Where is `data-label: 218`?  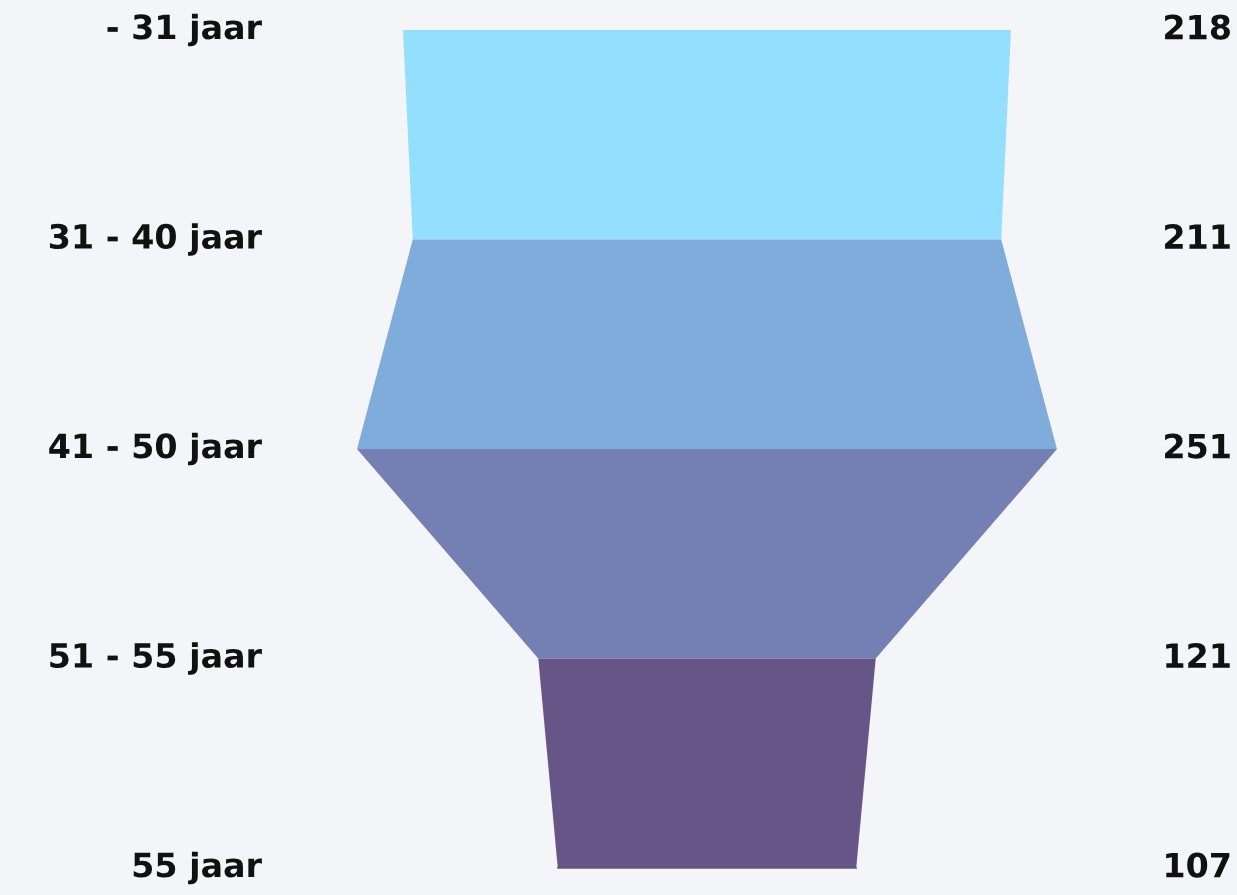 data-label: 218 is located at coordinates (1197, 27).